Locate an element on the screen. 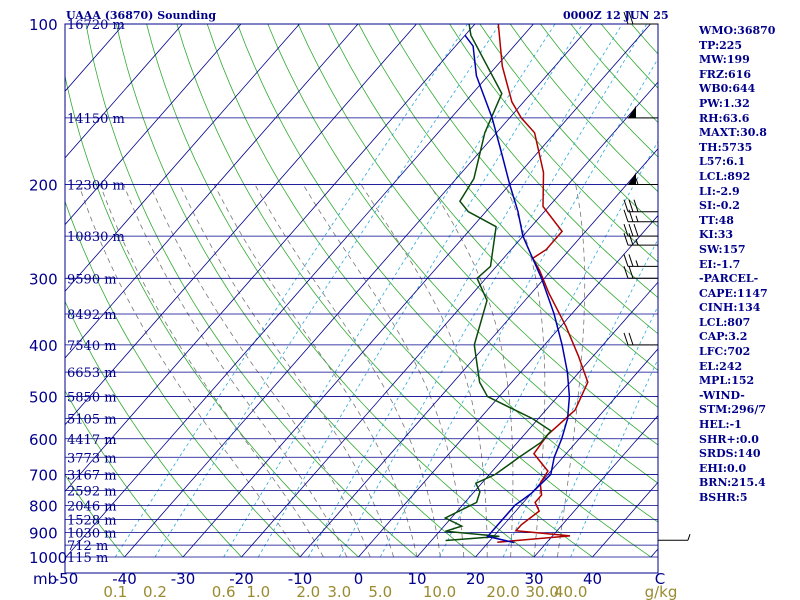 The image size is (800, 600). index-value: CAP:3.2 is located at coordinates (723, 337).